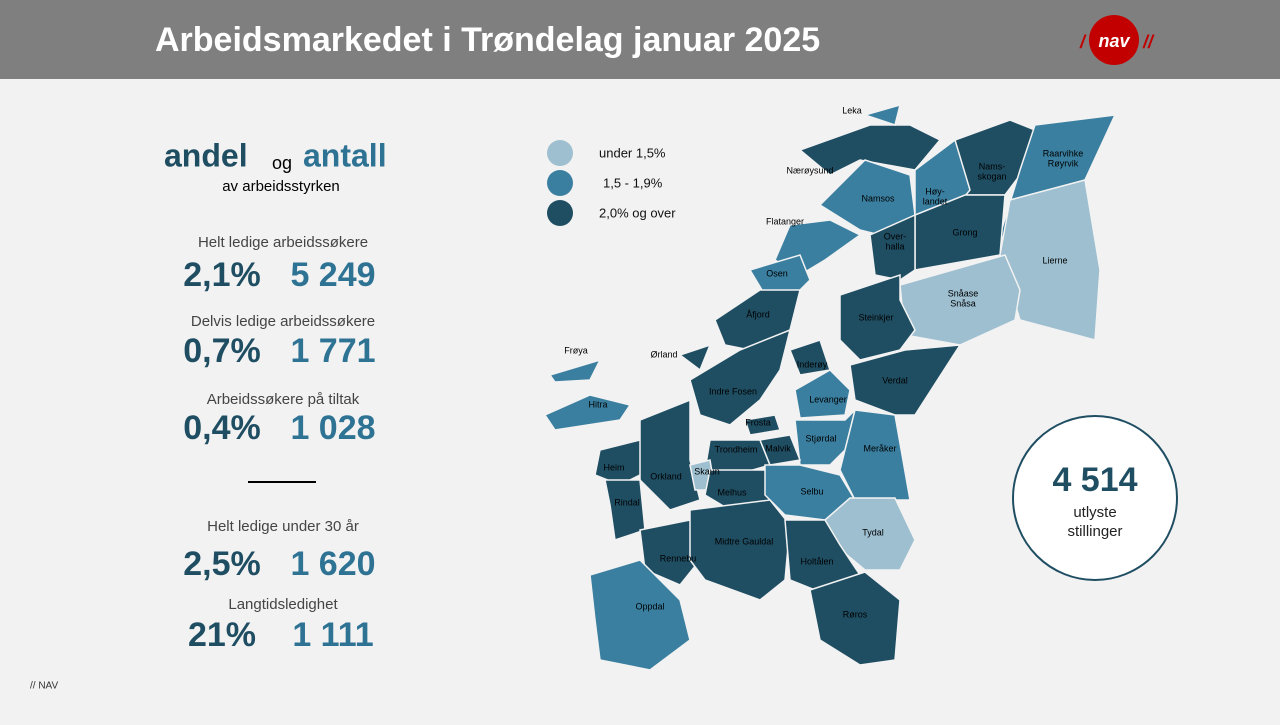 The height and width of the screenshot is (725, 1280). I want to click on municipality-label: Steinkjer, so click(875, 317).